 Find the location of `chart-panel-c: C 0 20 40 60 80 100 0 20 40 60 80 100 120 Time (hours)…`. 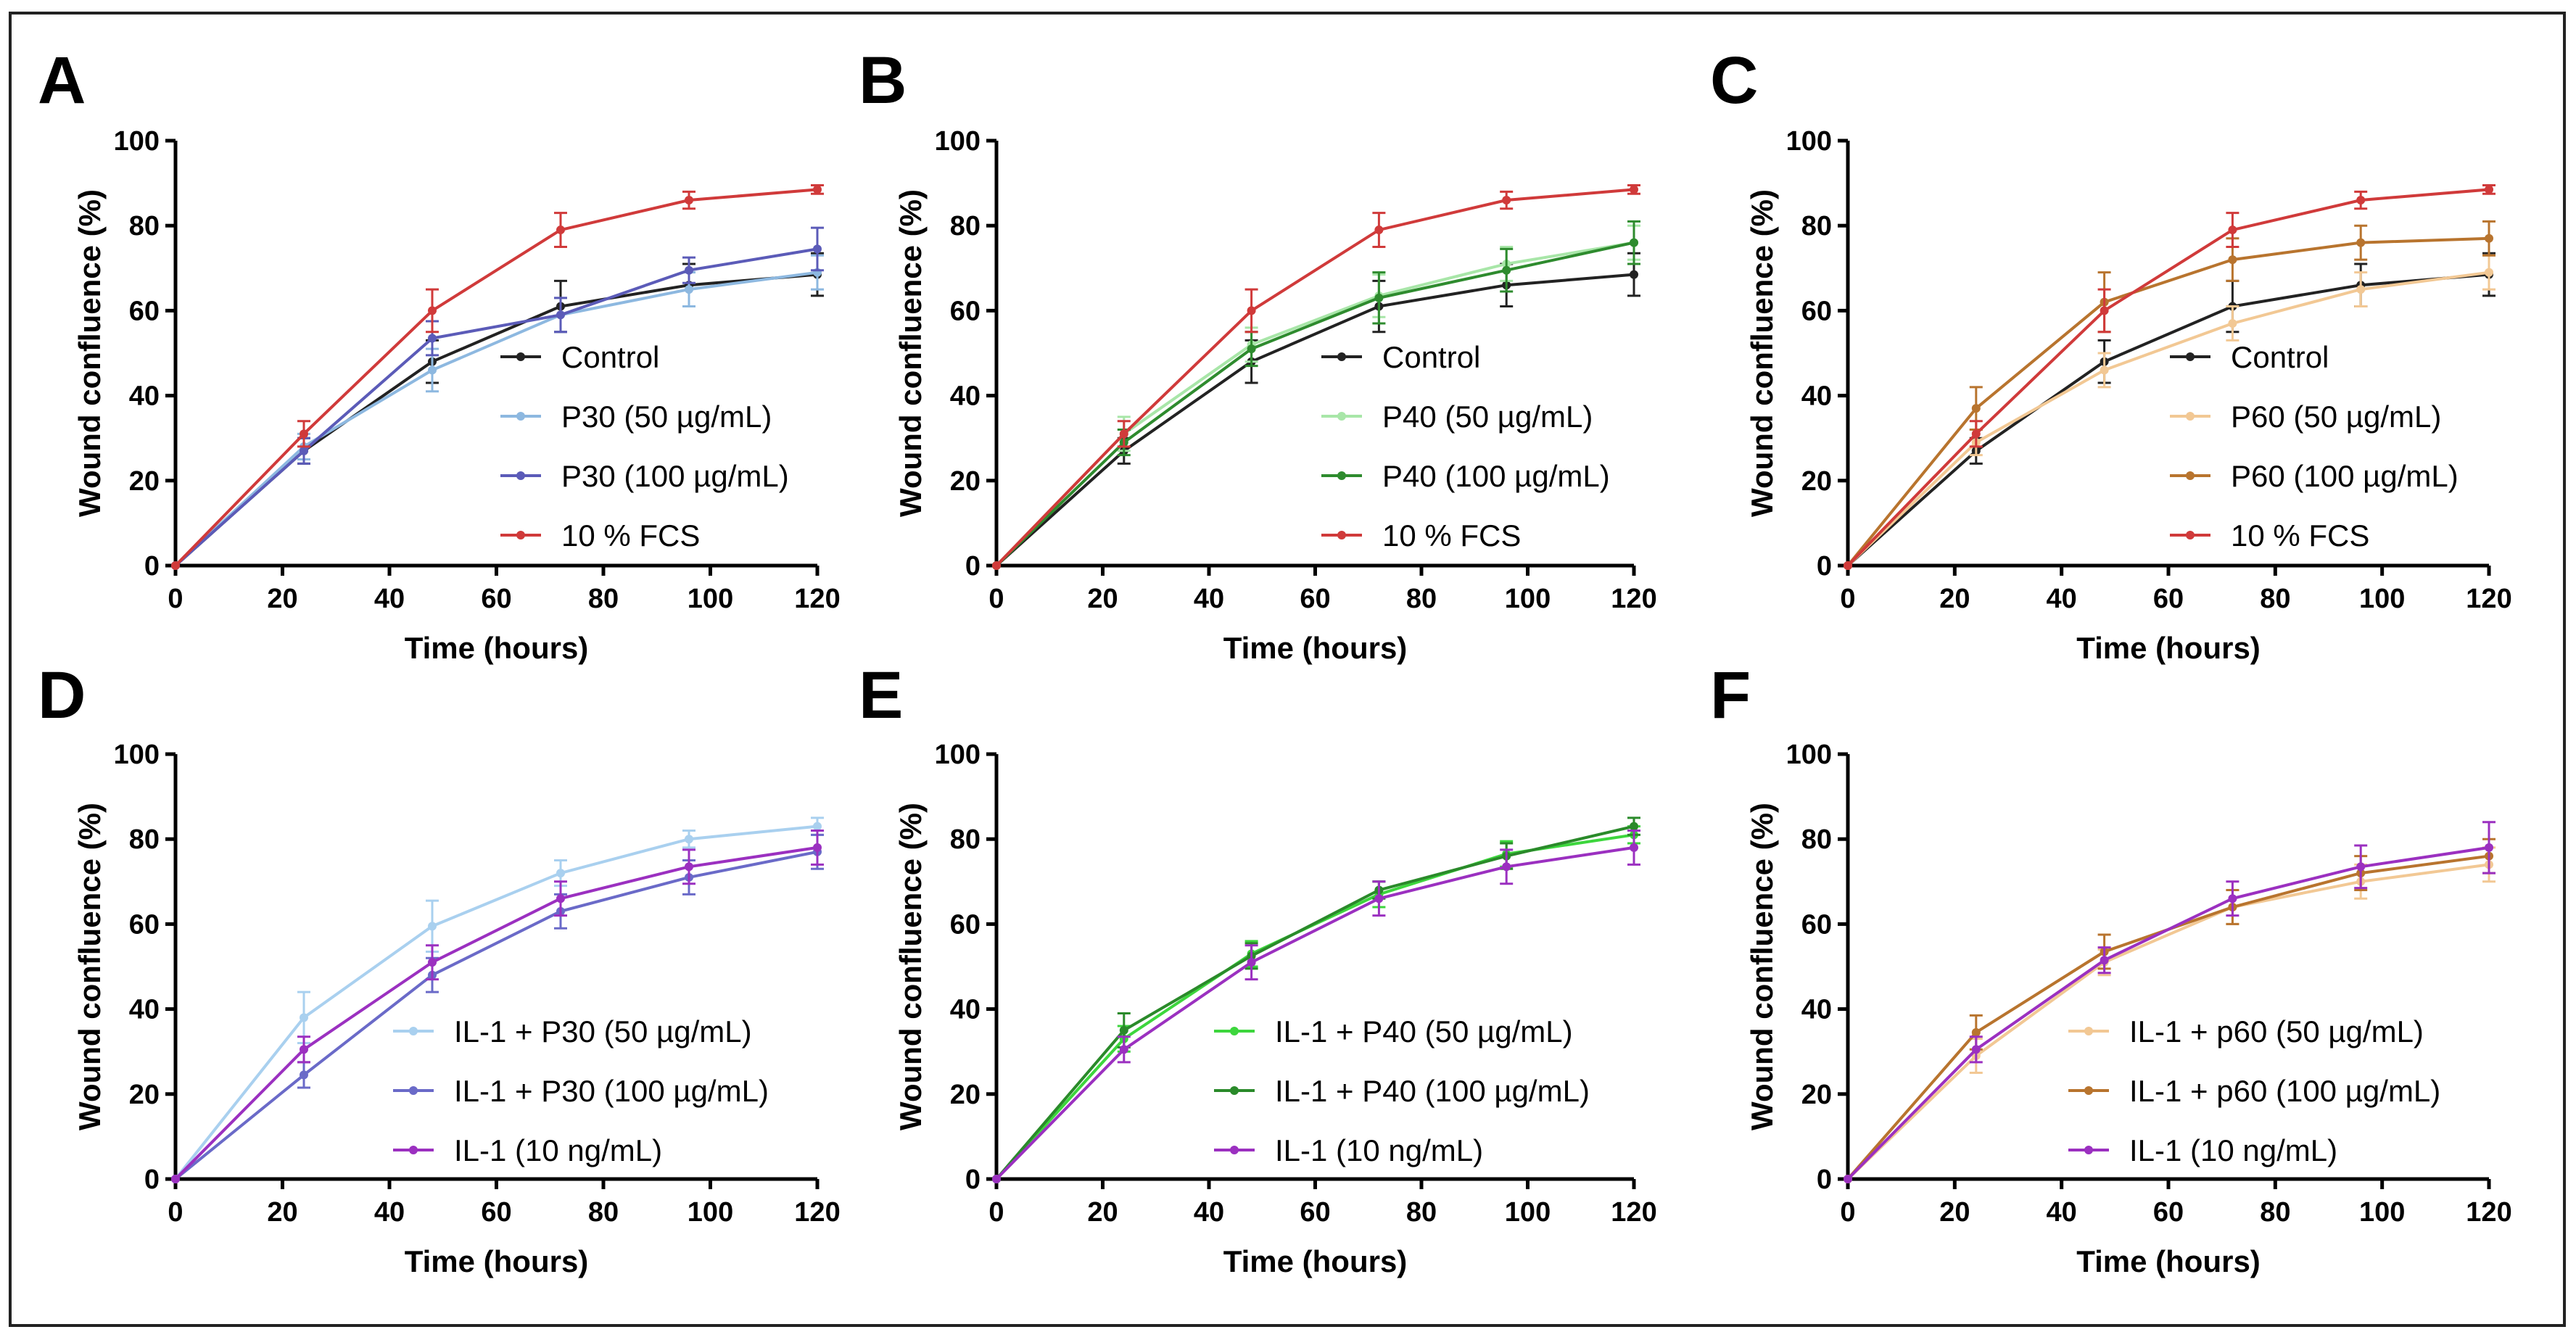

chart-panel-c: C 0 20 40 60 80 100 0 20 40 60 80 100 120 Time (hours)… is located at coordinates (2111, 355).